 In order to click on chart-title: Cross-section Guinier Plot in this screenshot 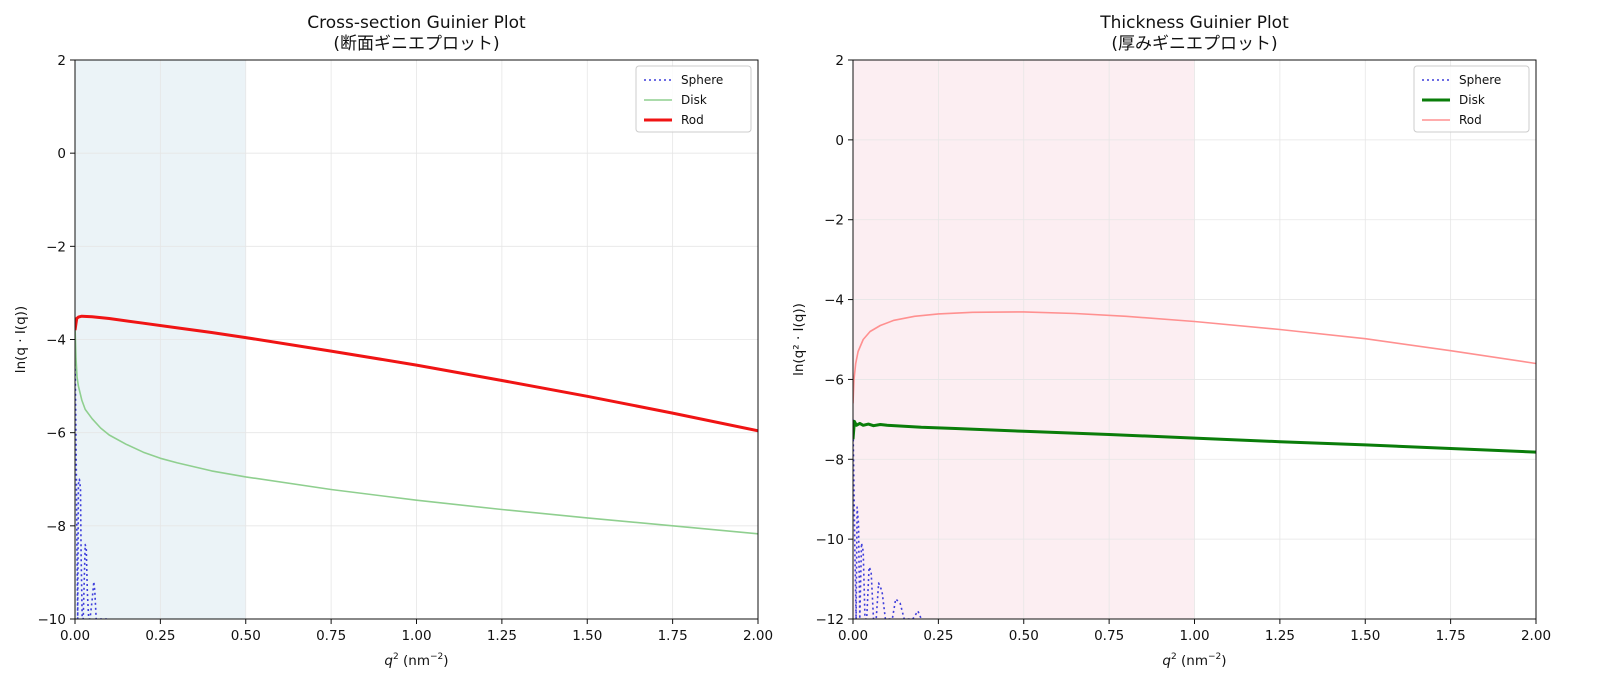, I will do `click(416, 23)`.